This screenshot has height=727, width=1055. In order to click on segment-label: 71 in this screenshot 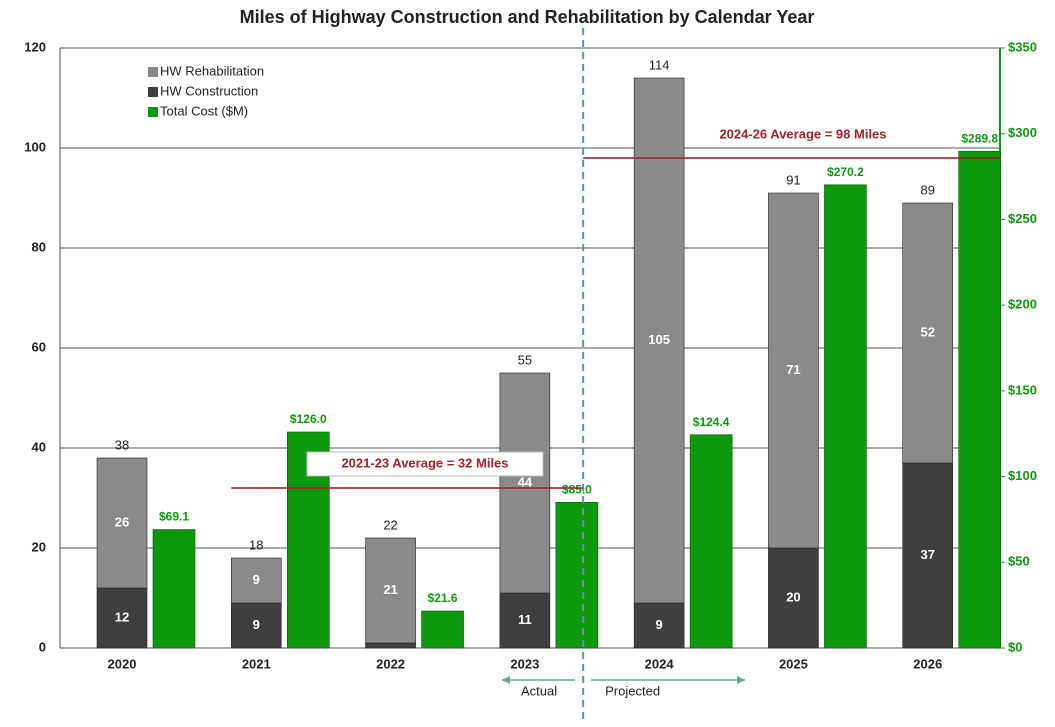, I will do `click(793, 369)`.